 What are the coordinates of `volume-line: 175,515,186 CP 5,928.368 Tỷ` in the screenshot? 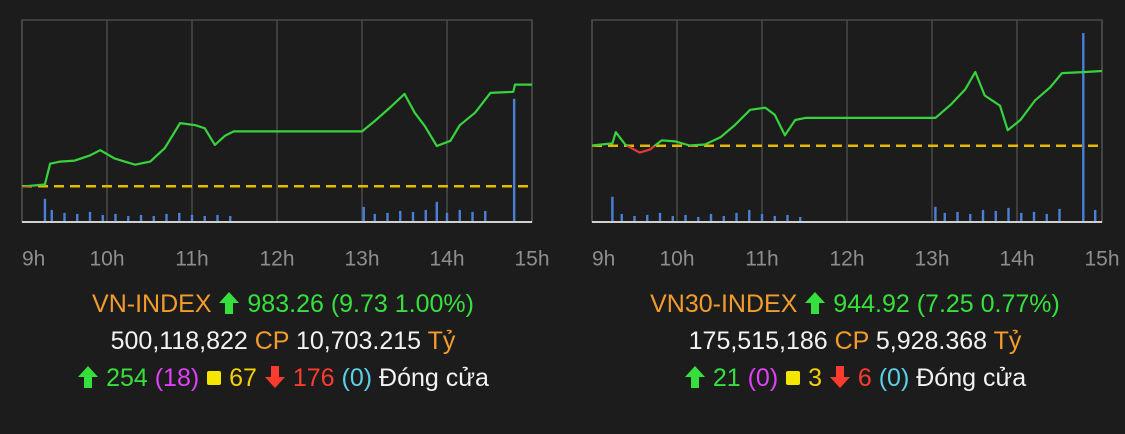 It's located at (850, 341).